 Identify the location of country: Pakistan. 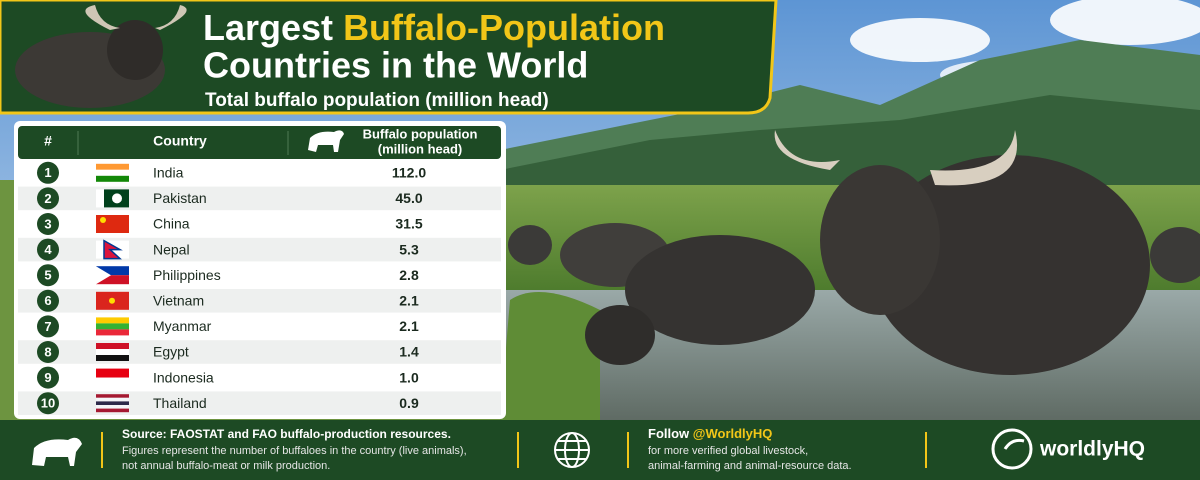
(180, 198).